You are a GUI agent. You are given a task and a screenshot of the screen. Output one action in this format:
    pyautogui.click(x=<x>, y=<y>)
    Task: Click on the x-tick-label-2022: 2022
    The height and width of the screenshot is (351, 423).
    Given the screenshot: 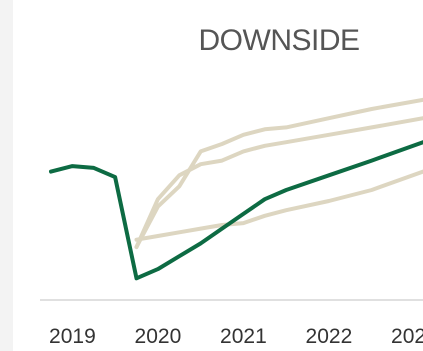 What is the action you would take?
    pyautogui.click(x=329, y=336)
    